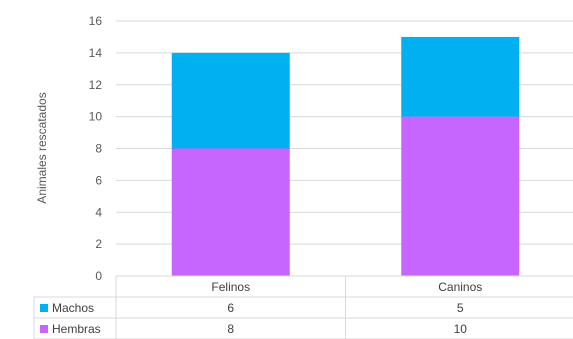 Image resolution: width=573 pixels, height=339 pixels. What do you see at coordinates (96, 85) in the screenshot?
I see `y-tick-label: 12` at bounding box center [96, 85].